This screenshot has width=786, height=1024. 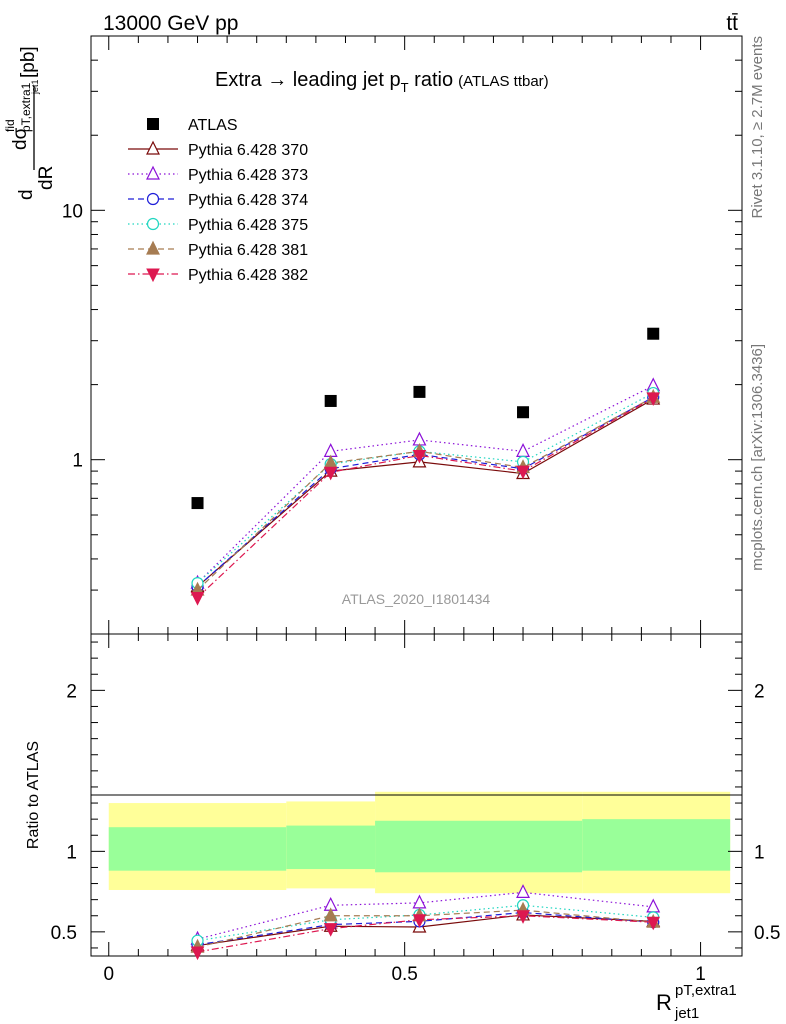 What do you see at coordinates (248, 200) in the screenshot?
I see `legend-label: Pythia 6.428 374` at bounding box center [248, 200].